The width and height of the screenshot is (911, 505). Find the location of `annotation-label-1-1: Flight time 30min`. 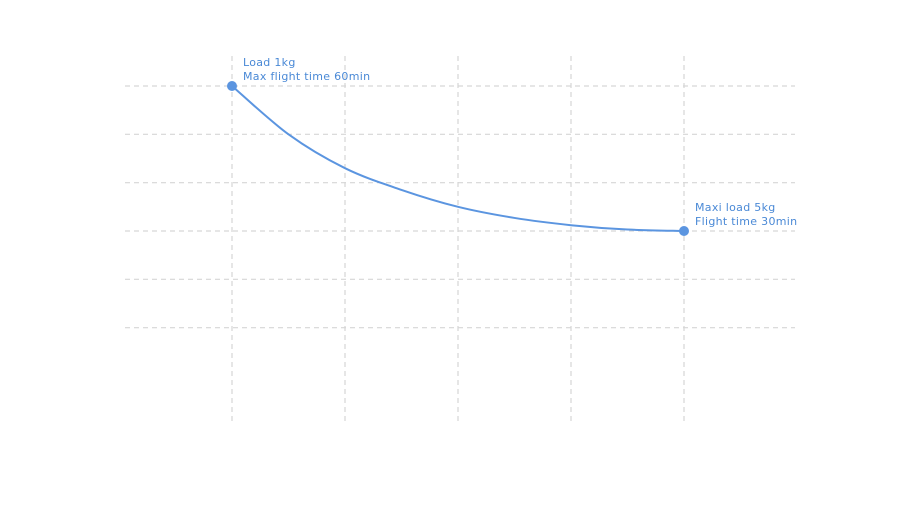

annotation-label-1-1: Flight time 30min is located at coordinates (746, 221).